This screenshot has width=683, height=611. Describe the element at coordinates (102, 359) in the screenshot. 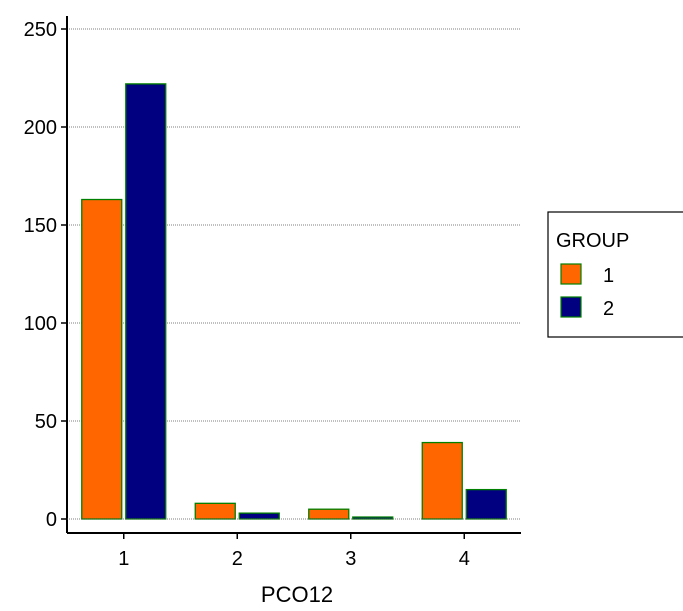

I see `bar-group1-pco1` at that location.